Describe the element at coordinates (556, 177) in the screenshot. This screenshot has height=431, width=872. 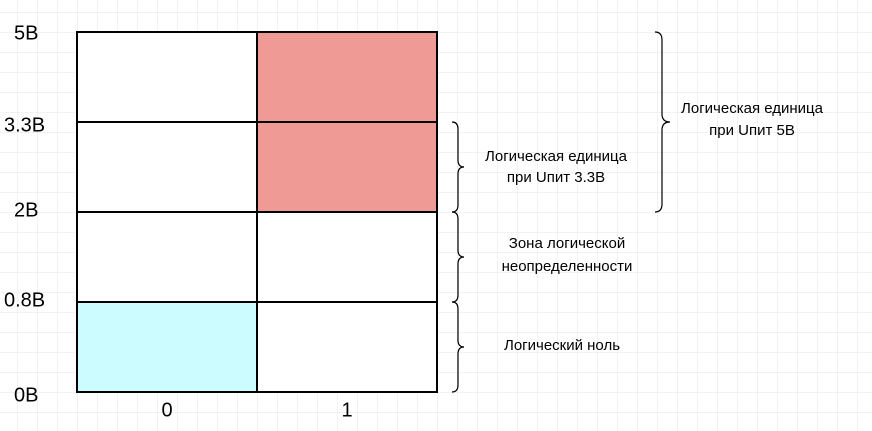
I see `zone-label: при Uпит 3.3В` at that location.